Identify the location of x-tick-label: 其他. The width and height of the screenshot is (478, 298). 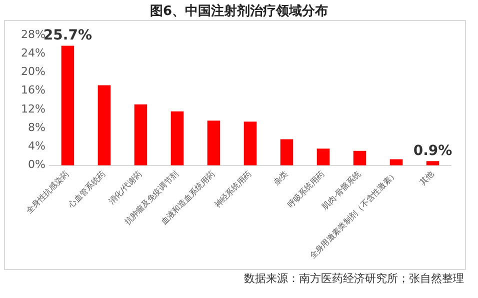
(427, 178).